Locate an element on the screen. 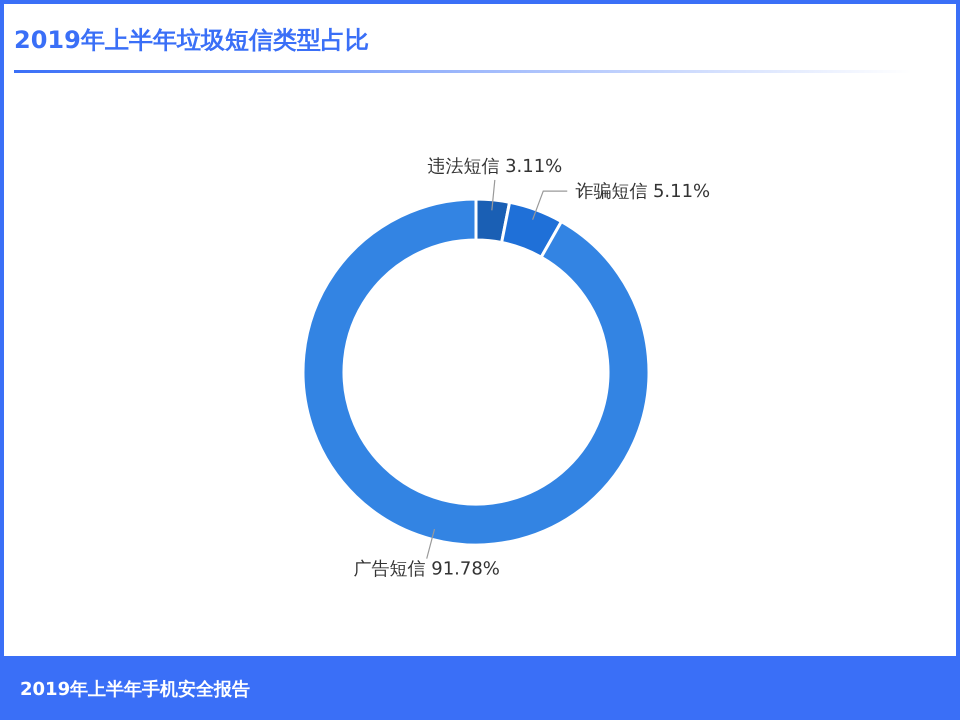 This screenshot has width=960, height=720. text: 2019年上半年手机安全报告 is located at coordinates (135, 689).